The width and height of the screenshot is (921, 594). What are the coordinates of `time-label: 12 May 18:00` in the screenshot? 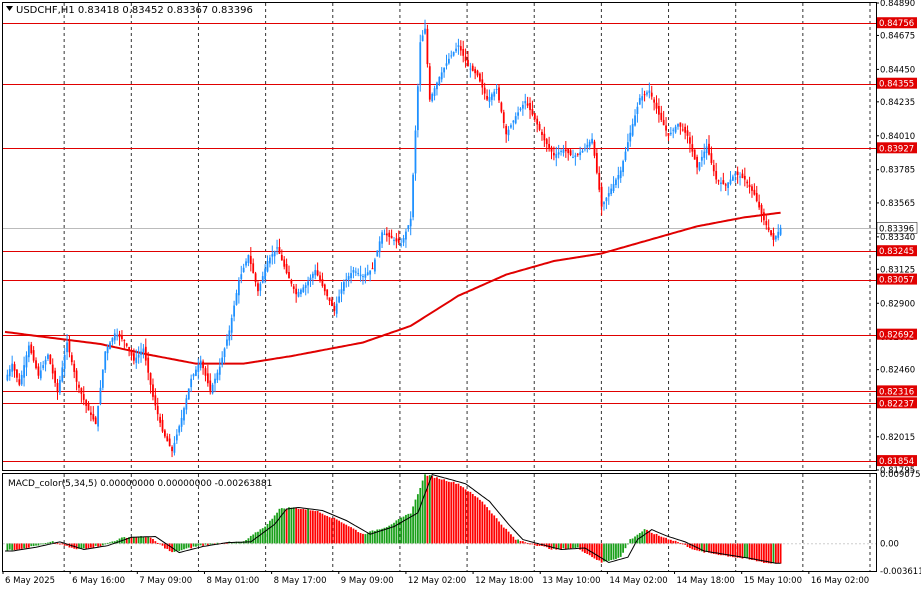 It's located at (504, 581).